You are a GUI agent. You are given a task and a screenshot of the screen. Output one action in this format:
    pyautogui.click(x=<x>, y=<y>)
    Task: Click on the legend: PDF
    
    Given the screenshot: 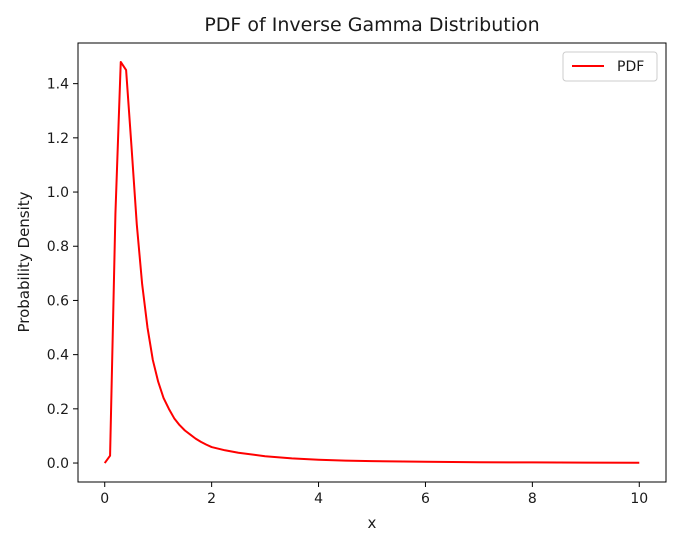 What is the action you would take?
    pyautogui.click(x=610, y=66)
    